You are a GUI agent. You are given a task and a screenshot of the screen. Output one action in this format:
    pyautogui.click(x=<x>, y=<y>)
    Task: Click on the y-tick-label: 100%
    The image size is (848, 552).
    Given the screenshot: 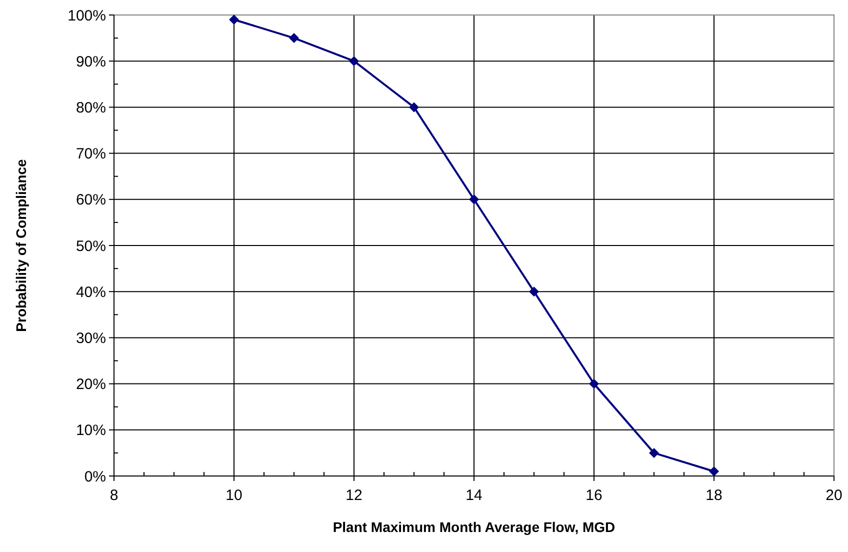 What is the action you would take?
    pyautogui.click(x=87, y=15)
    